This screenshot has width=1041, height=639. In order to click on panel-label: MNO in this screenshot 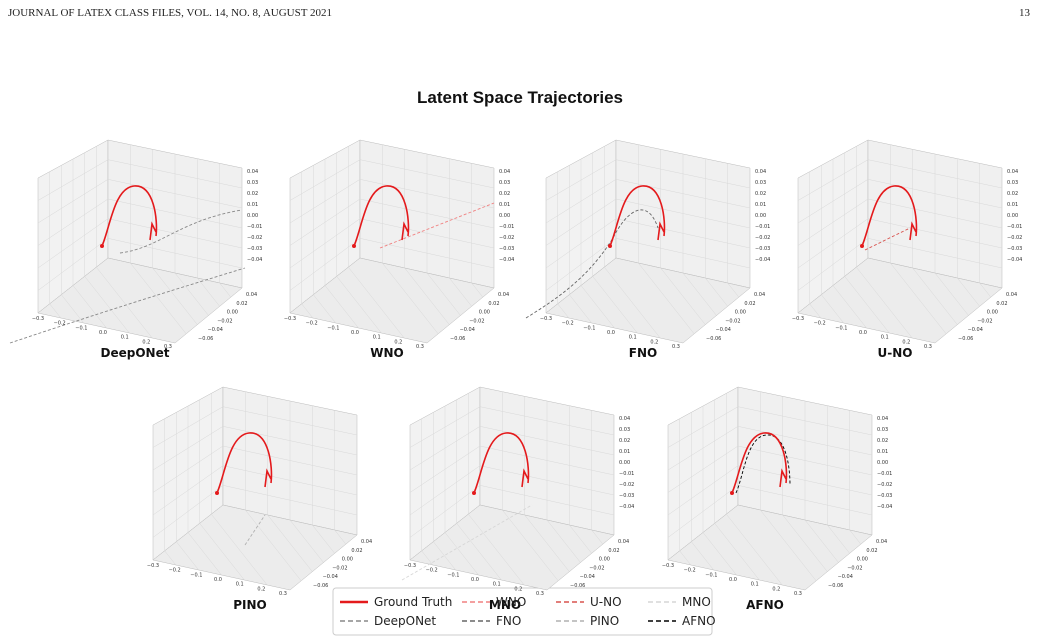, I will do `click(505, 605)`.